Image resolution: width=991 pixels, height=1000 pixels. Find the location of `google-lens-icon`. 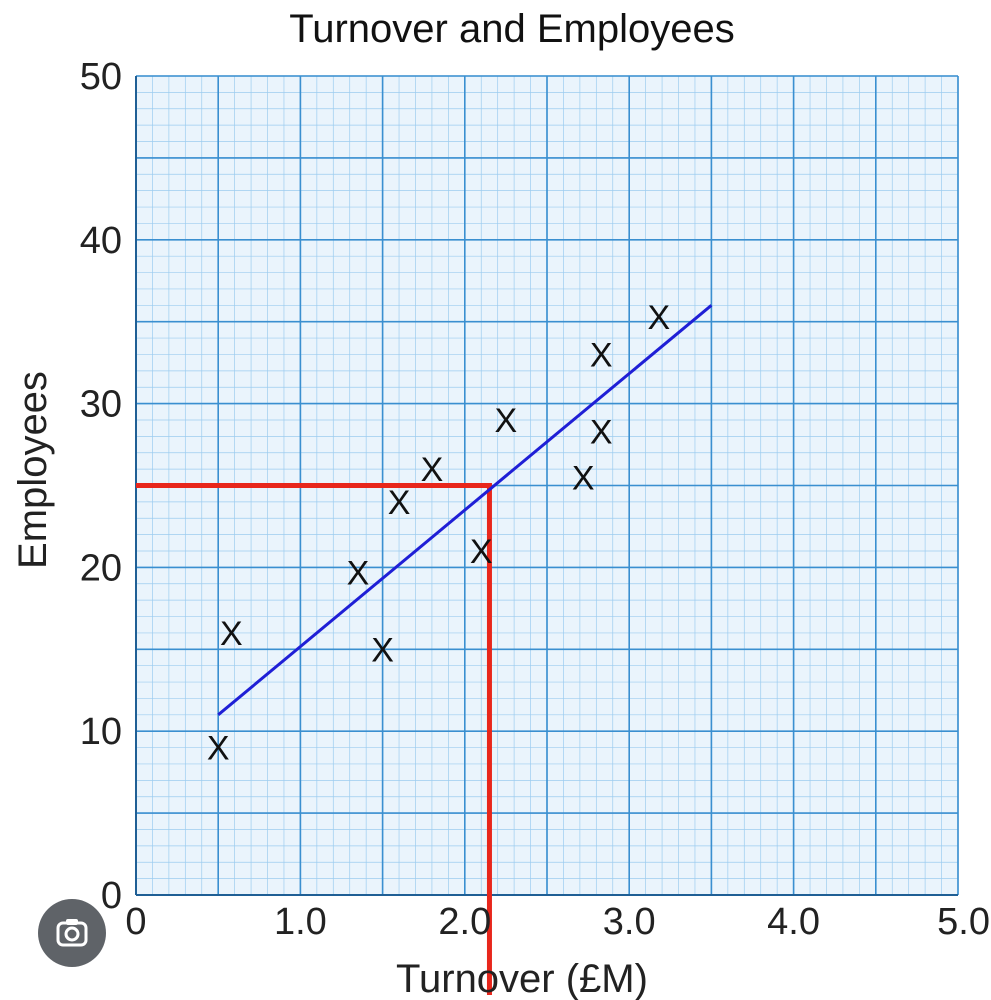

google-lens-icon is located at coordinates (72, 933).